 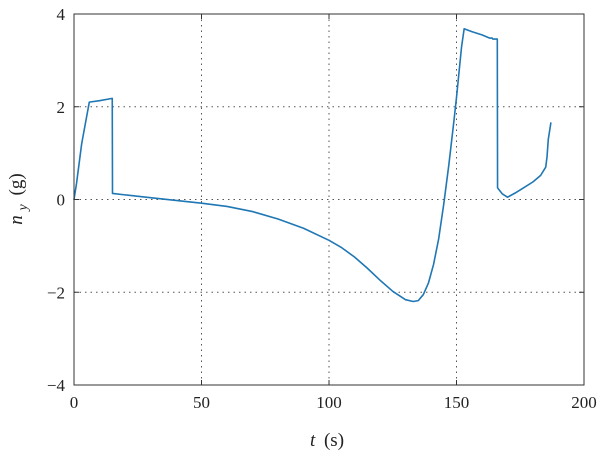 What do you see at coordinates (61, 14) in the screenshot?
I see `y-tick-label: 4` at bounding box center [61, 14].